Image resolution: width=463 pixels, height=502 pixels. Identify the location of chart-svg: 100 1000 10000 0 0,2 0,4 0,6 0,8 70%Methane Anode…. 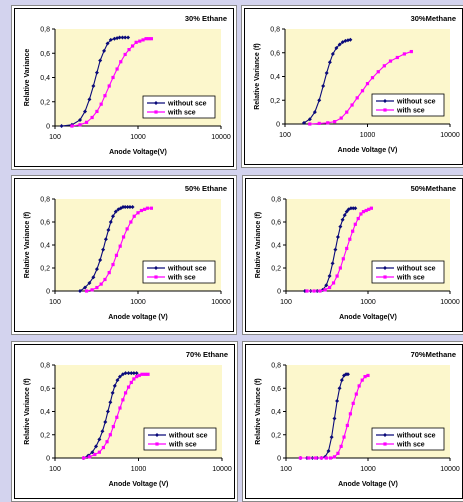
(357, 419).